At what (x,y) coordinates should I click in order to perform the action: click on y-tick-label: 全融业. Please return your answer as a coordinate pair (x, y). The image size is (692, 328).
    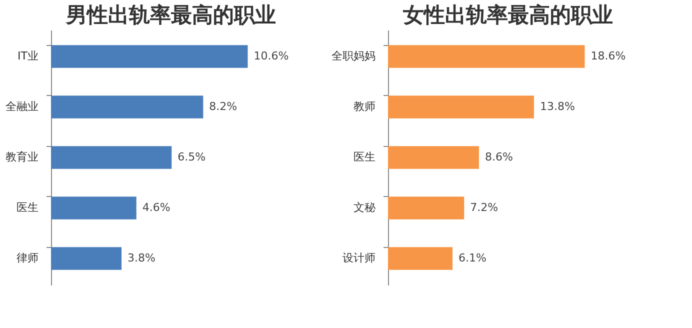
    Looking at the image, I should click on (22, 107).